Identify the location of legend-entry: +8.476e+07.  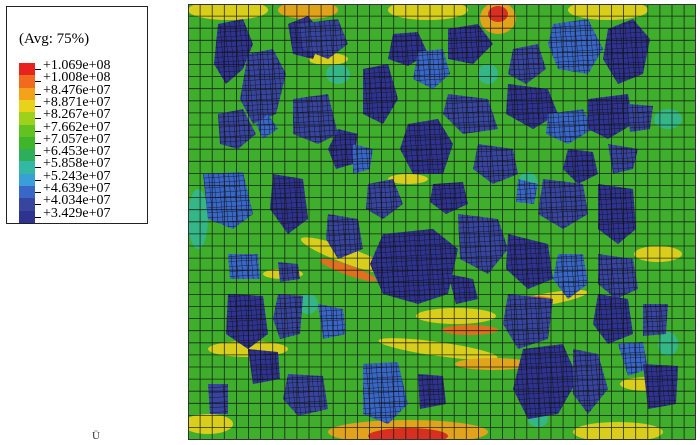
(77, 92).